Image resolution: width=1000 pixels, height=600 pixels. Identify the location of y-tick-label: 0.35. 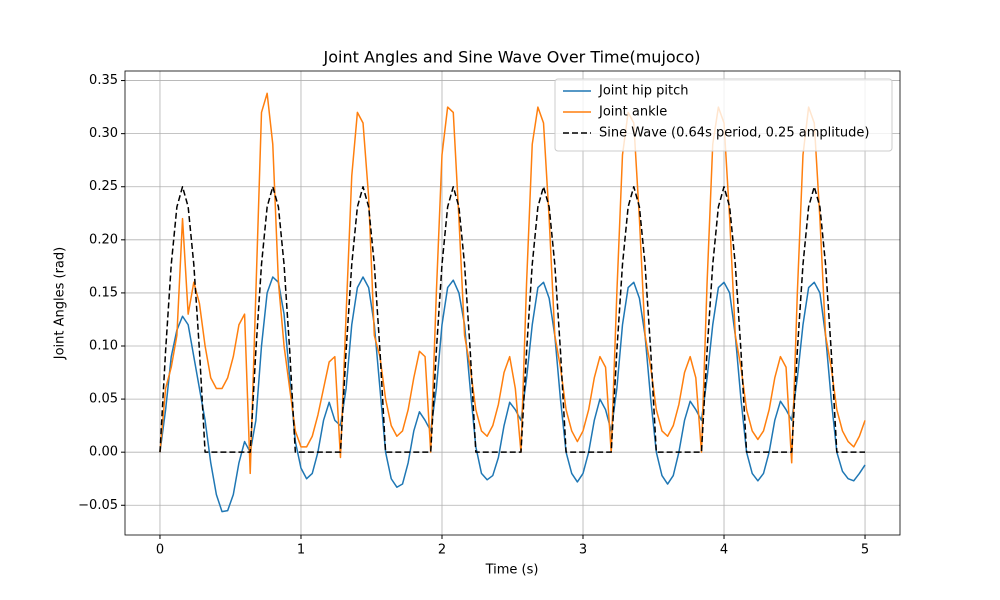
(103, 80).